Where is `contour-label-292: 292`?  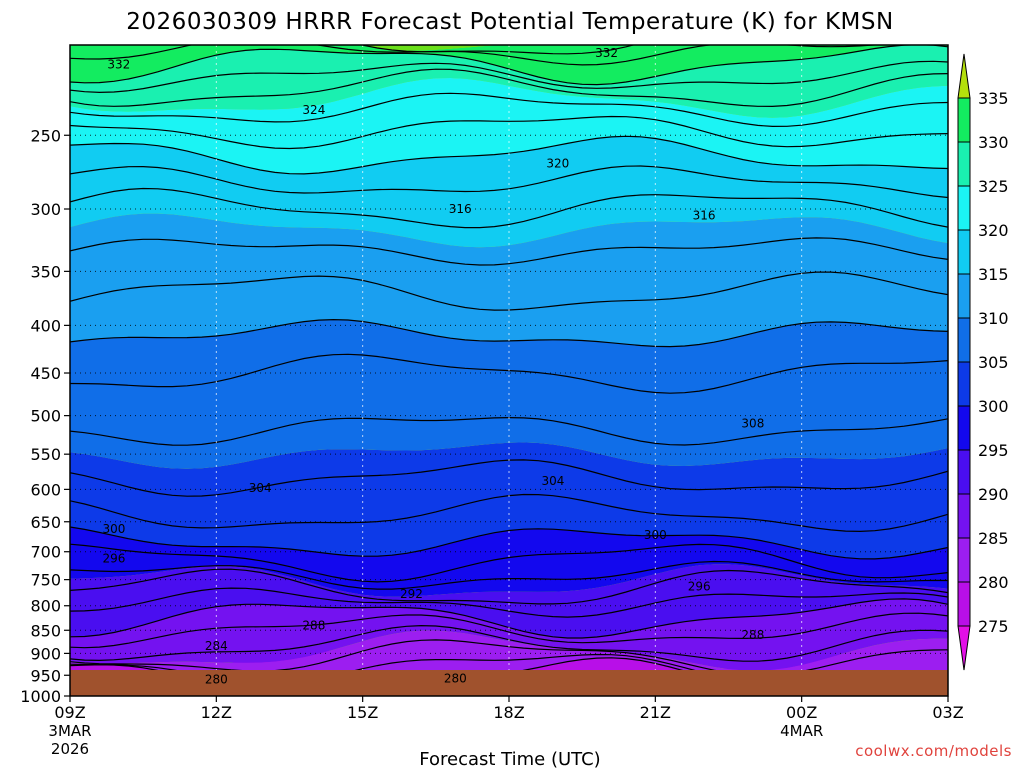 contour-label-292: 292 is located at coordinates (411, 594).